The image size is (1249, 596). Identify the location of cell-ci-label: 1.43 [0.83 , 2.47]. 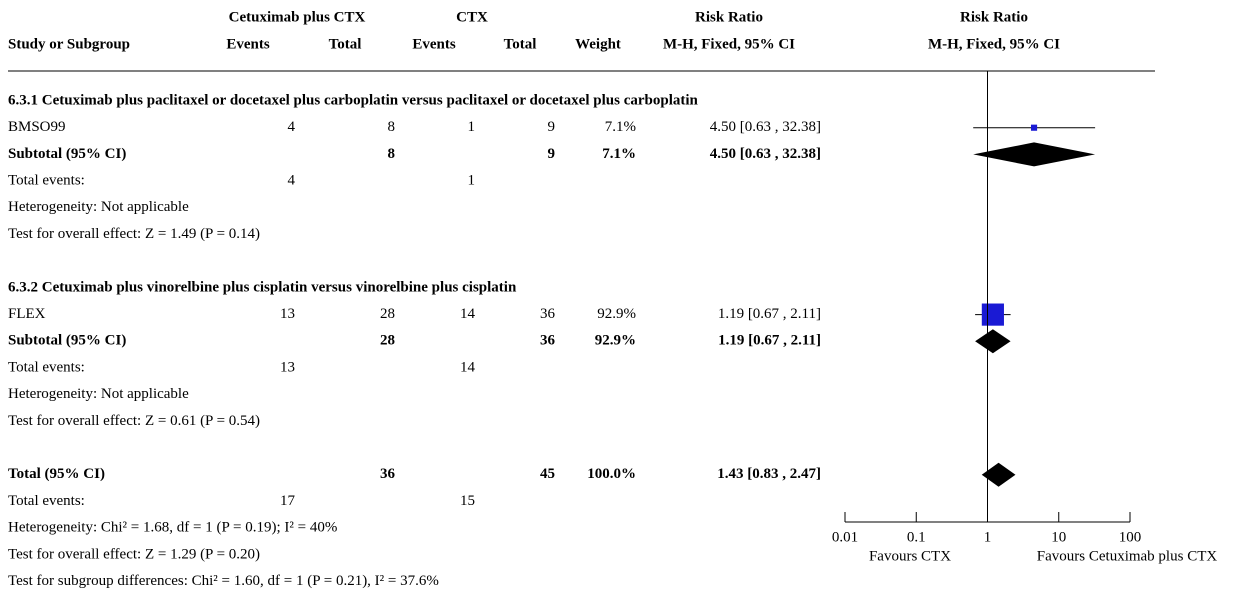
(769, 474).